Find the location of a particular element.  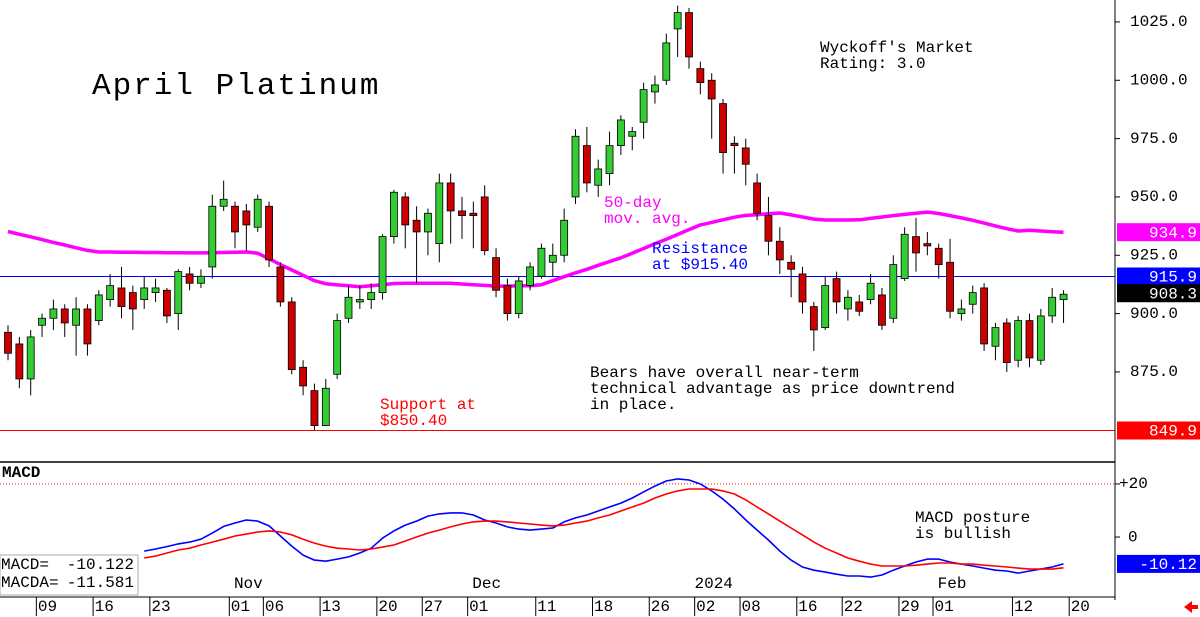

macd-note: MACD posture is located at coordinates (972, 518).